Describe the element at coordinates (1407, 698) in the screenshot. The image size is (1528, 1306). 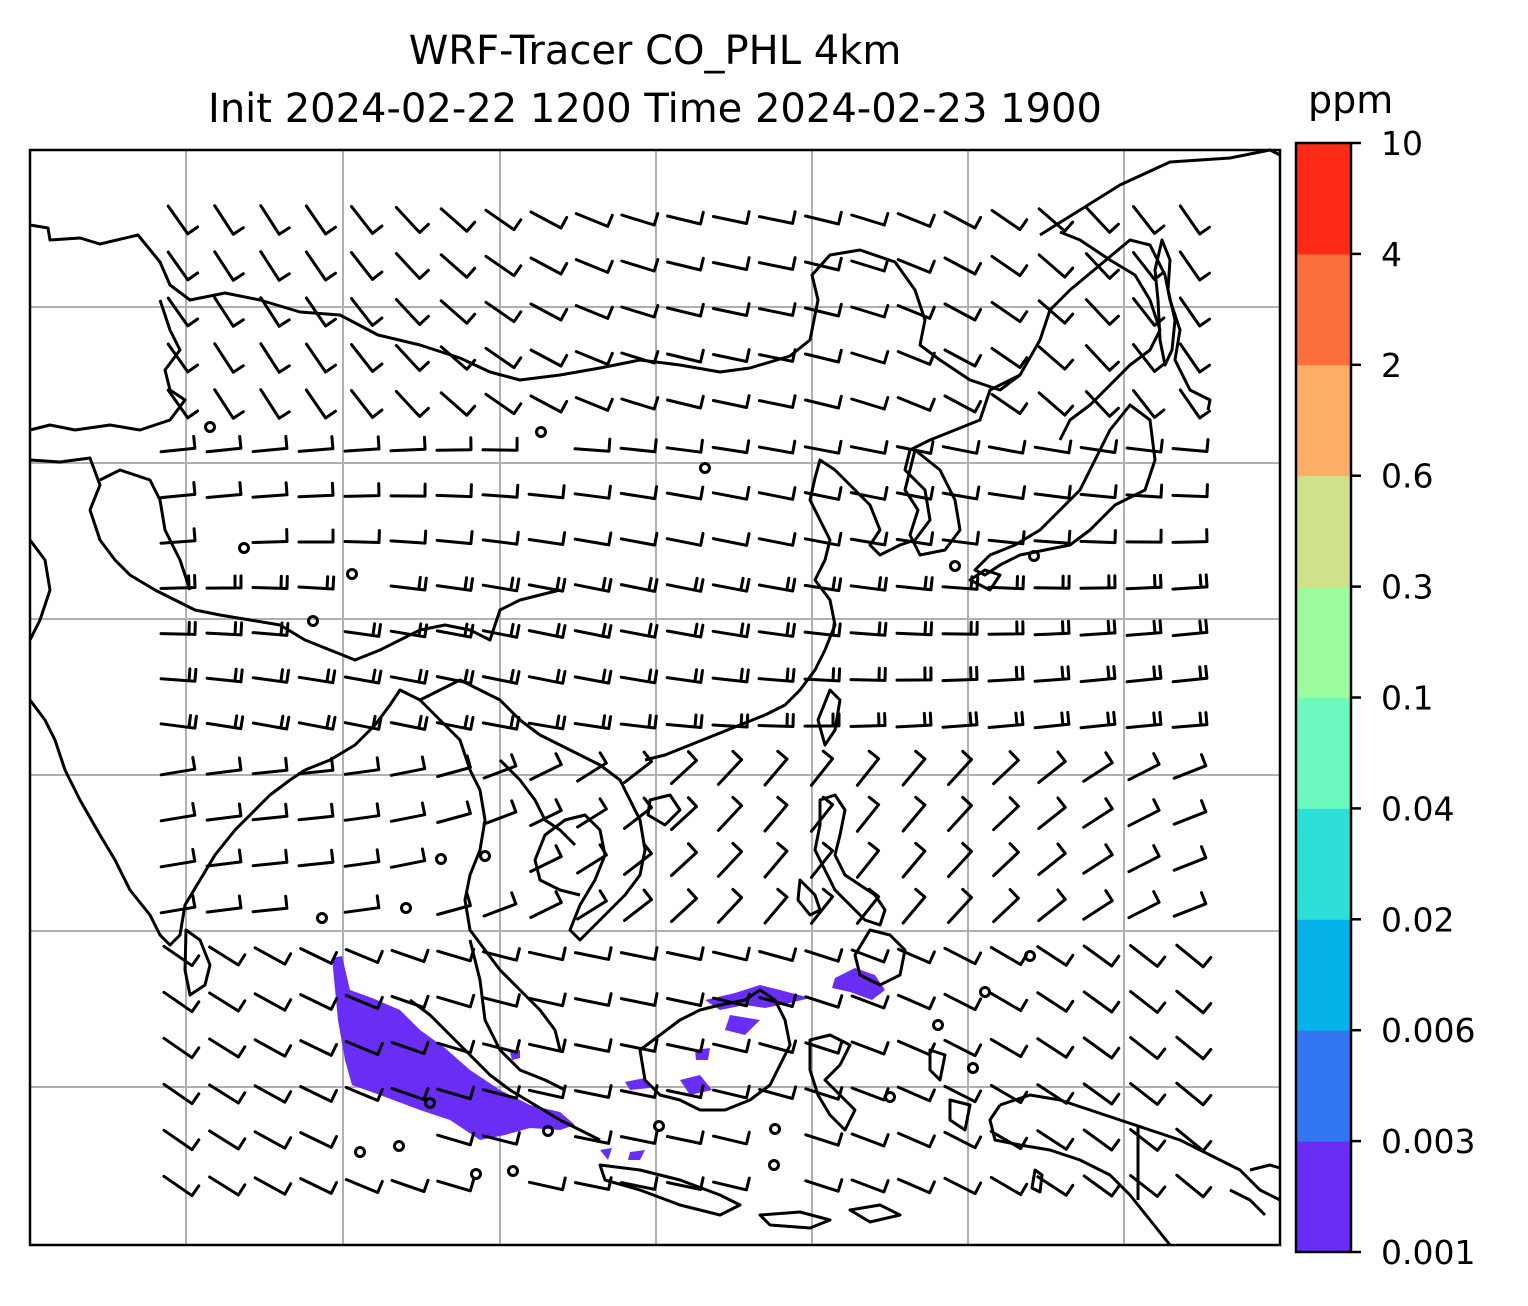
I see `colorbar-tick-label: 0.1` at that location.